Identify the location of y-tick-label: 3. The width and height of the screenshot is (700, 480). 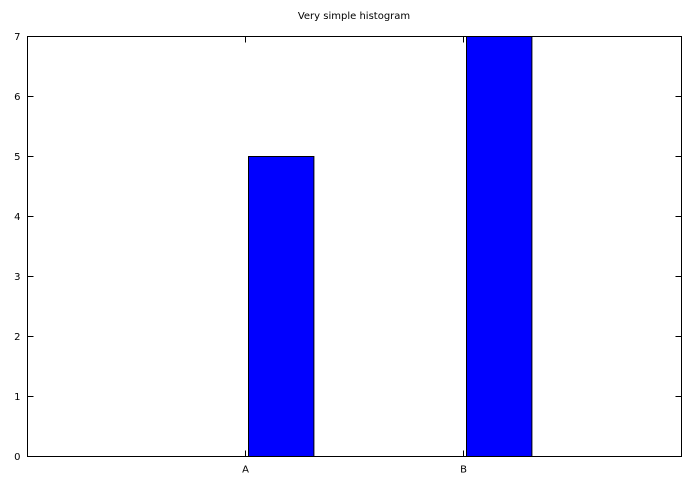
(17, 277).